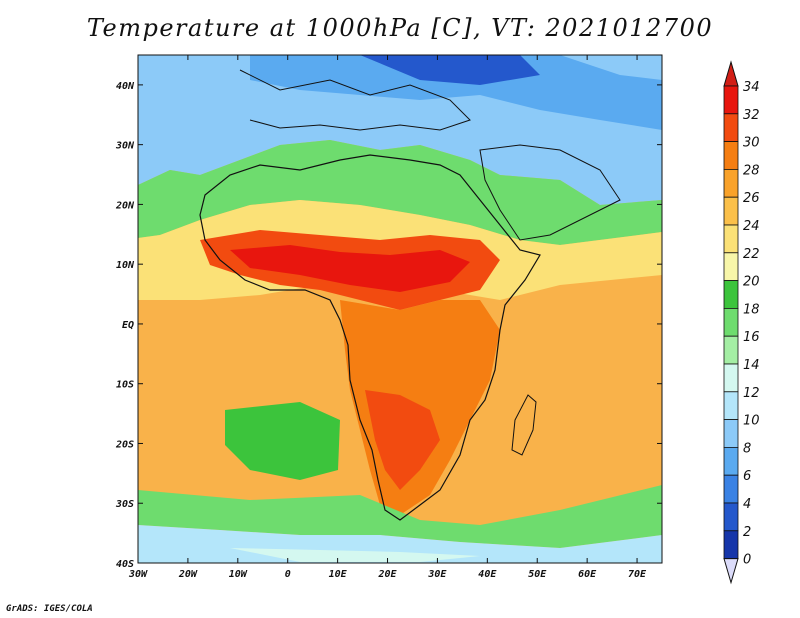  What do you see at coordinates (751, 309) in the screenshot?
I see `colorbar-label: 18` at bounding box center [751, 309].